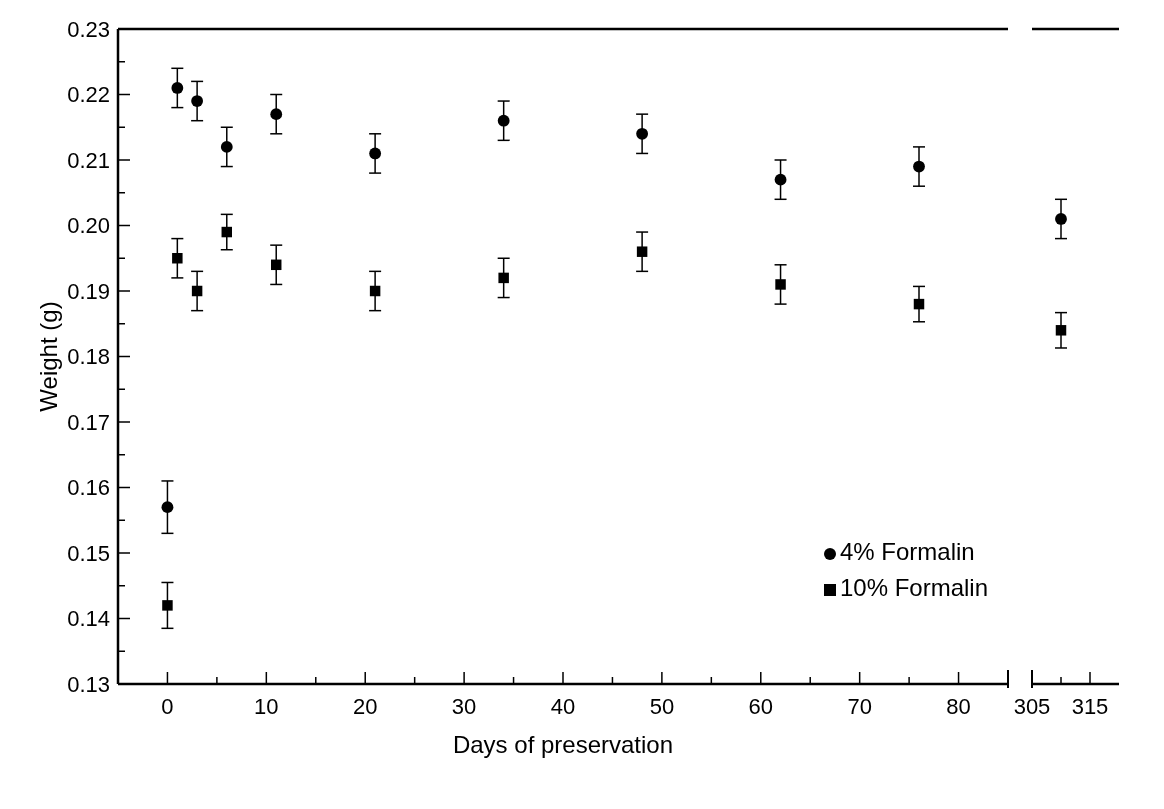 Image resolution: width=1164 pixels, height=809 pixels. I want to click on y-tick-label: 0.22, so click(88, 95).